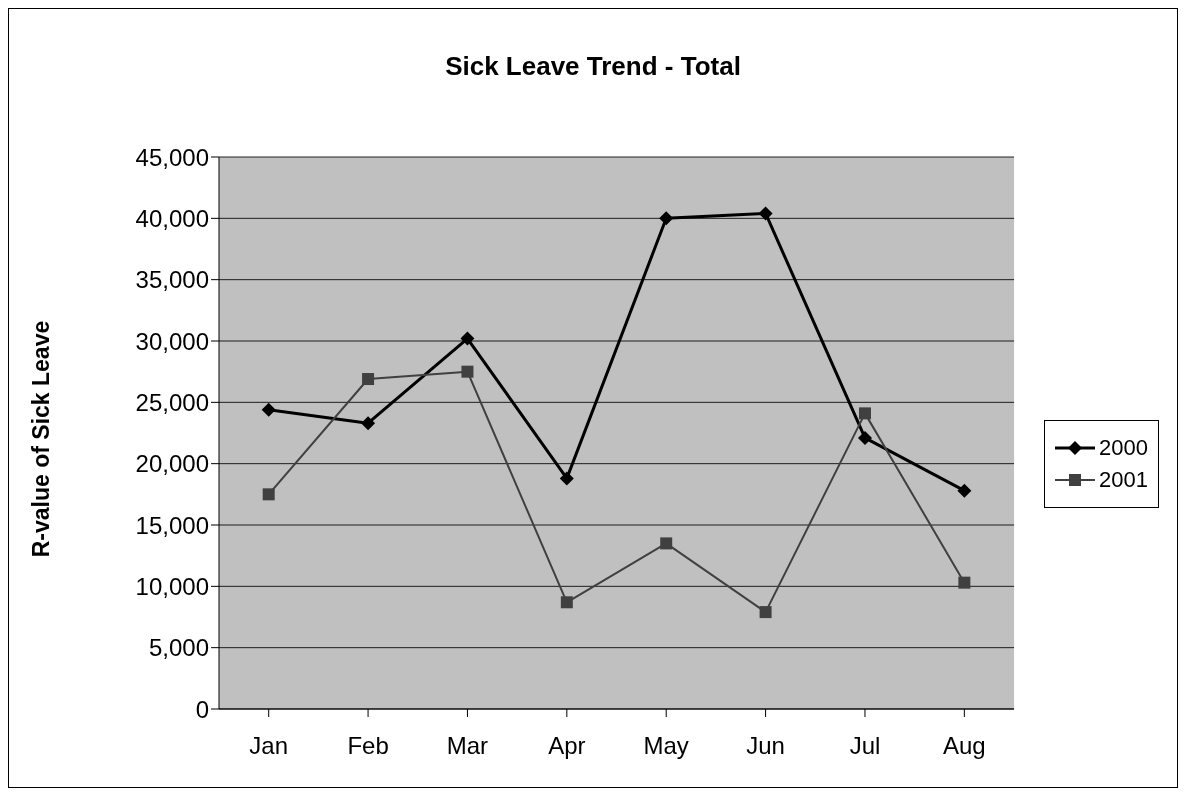  Describe the element at coordinates (178, 648) in the screenshot. I see `y-tick-label: 5,000` at that location.